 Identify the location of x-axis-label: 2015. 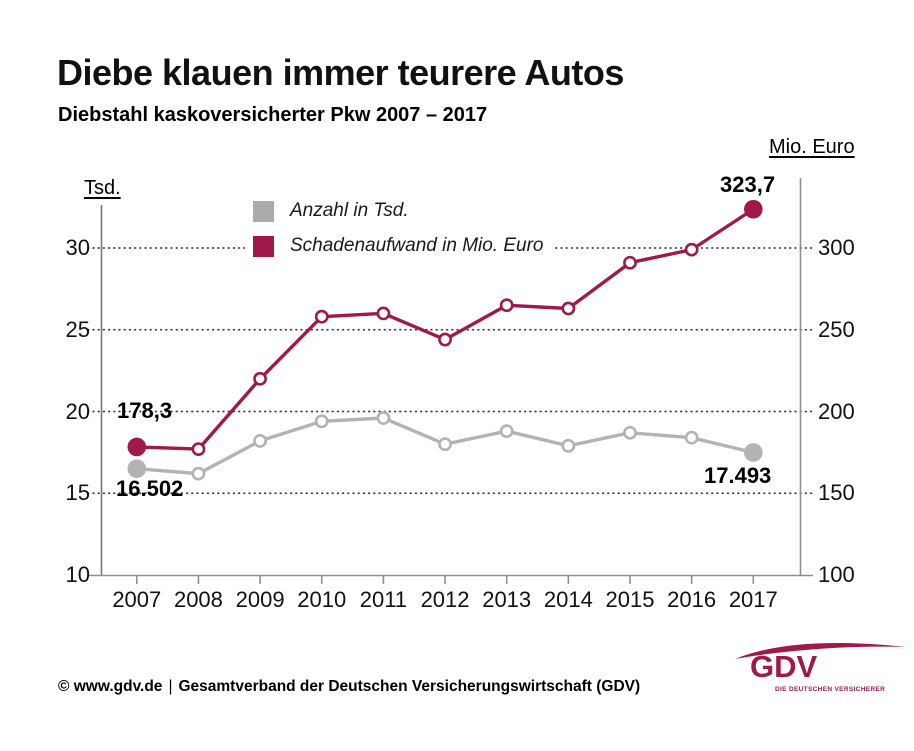
(630, 599).